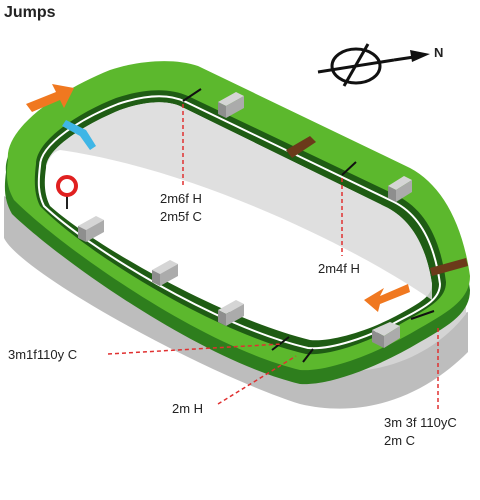 This screenshot has height=500, width=480. What do you see at coordinates (188, 408) in the screenshot?
I see `distance-label-2m-h: 2m H` at bounding box center [188, 408].